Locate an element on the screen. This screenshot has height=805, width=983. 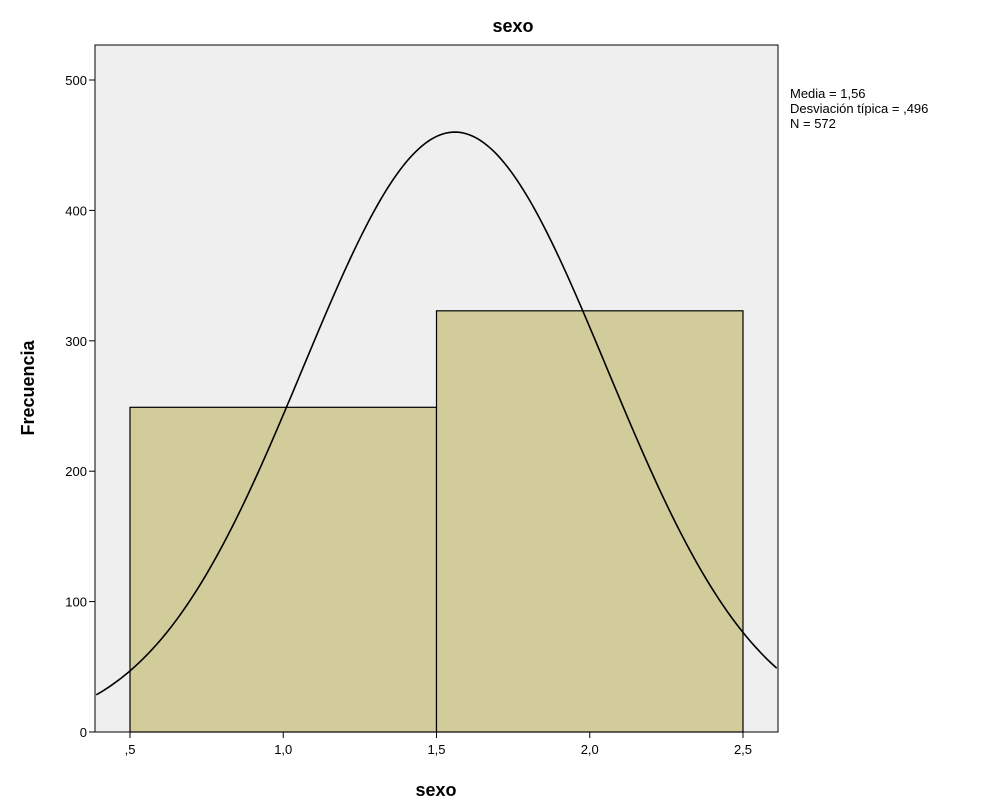
y-tick-label: 500 is located at coordinates (76, 80).